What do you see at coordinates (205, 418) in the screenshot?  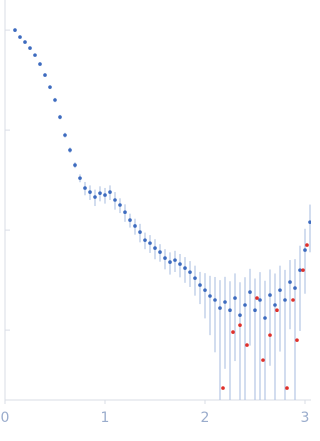 I see `x-tick-label: 2` at bounding box center [205, 418].